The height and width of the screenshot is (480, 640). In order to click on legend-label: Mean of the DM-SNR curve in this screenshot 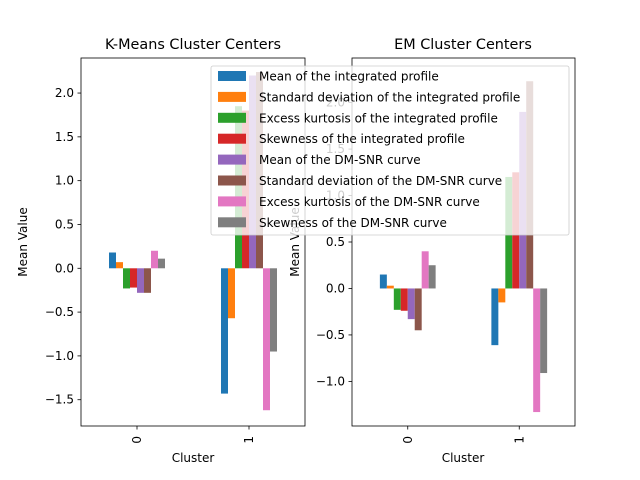, I will do `click(340, 160)`.